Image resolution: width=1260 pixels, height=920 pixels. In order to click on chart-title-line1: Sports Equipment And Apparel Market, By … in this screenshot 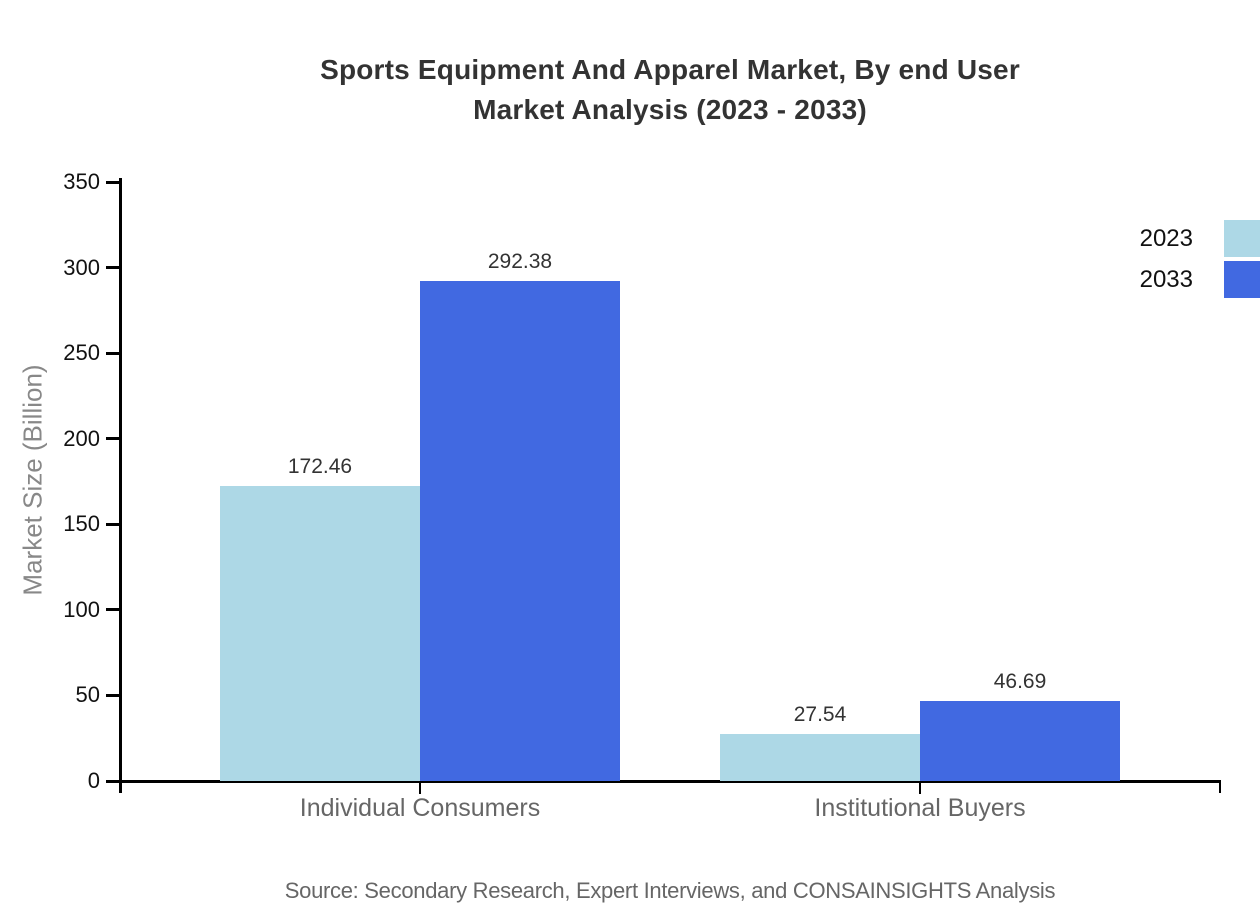, I will do `click(670, 69)`.